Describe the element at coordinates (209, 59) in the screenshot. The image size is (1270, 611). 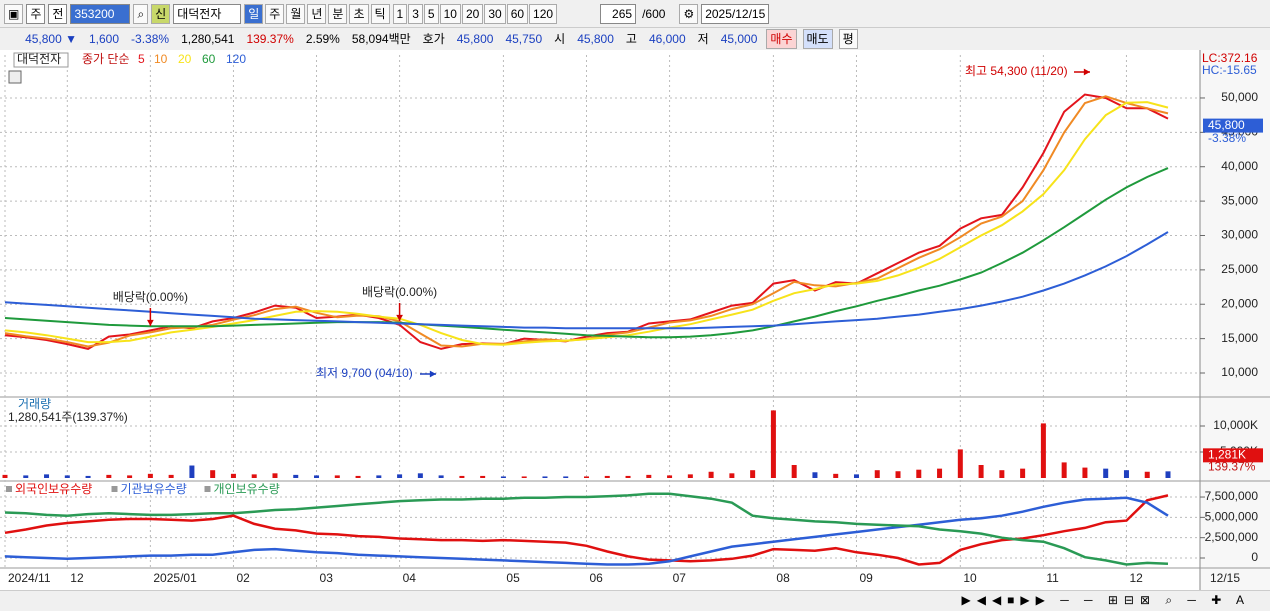
I see `legend-entry: 60` at that location.